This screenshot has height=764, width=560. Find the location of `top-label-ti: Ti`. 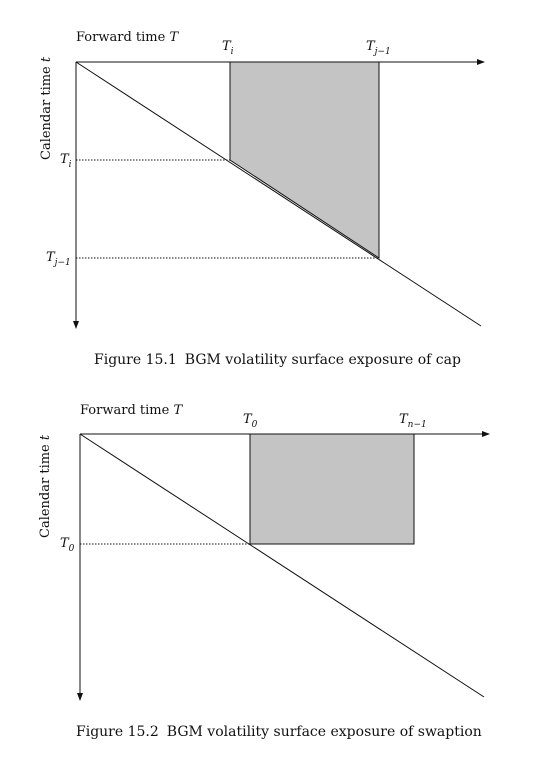

top-label-ti: Ti is located at coordinates (228, 48).